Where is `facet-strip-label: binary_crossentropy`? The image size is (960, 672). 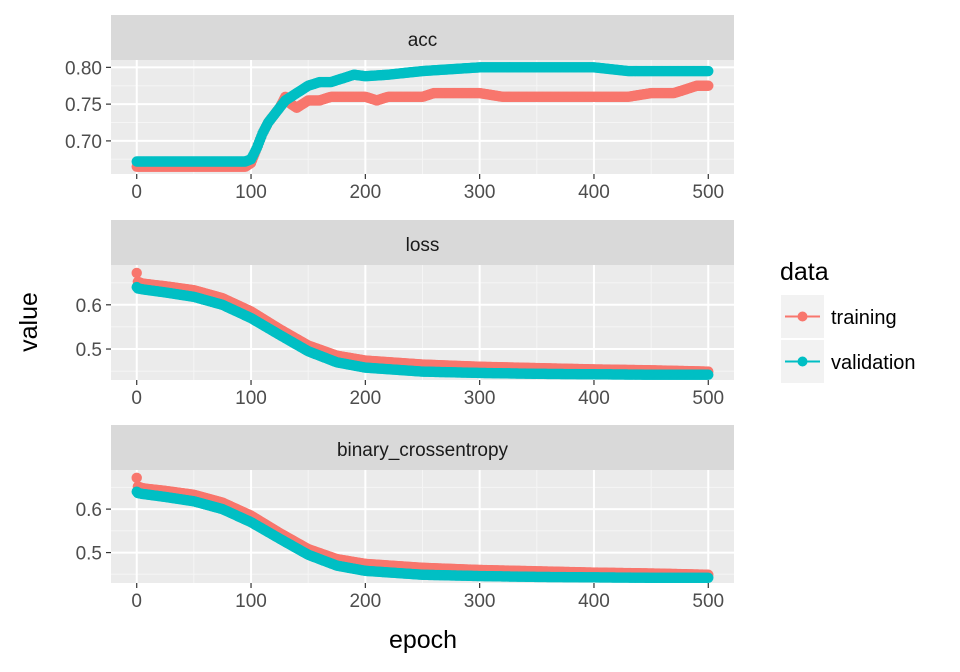 facet-strip-label: binary_crossentropy is located at coordinates (423, 450).